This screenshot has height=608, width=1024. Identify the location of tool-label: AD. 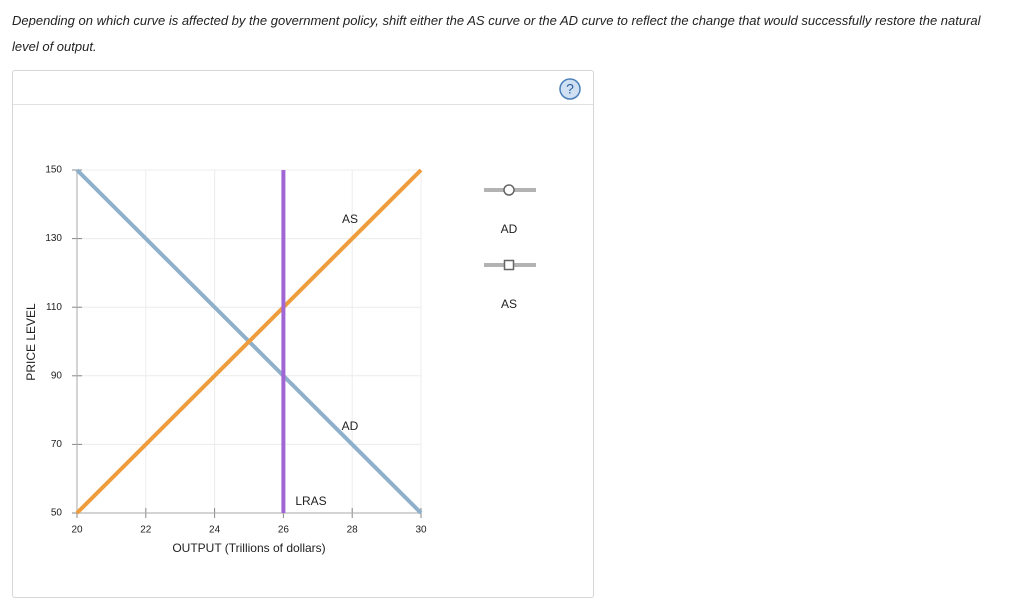
(509, 229).